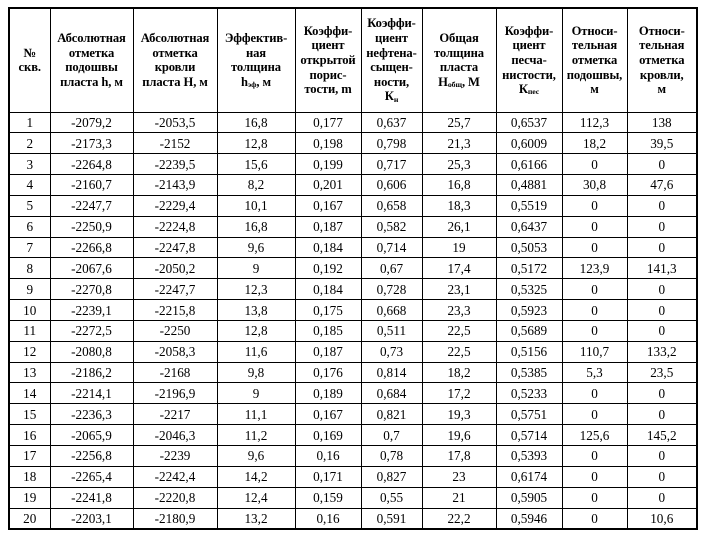 The width and height of the screenshot is (701, 535). What do you see at coordinates (91, 372) in the screenshot?
I see `cell-abs-bottom-mark: -2186,2` at bounding box center [91, 372].